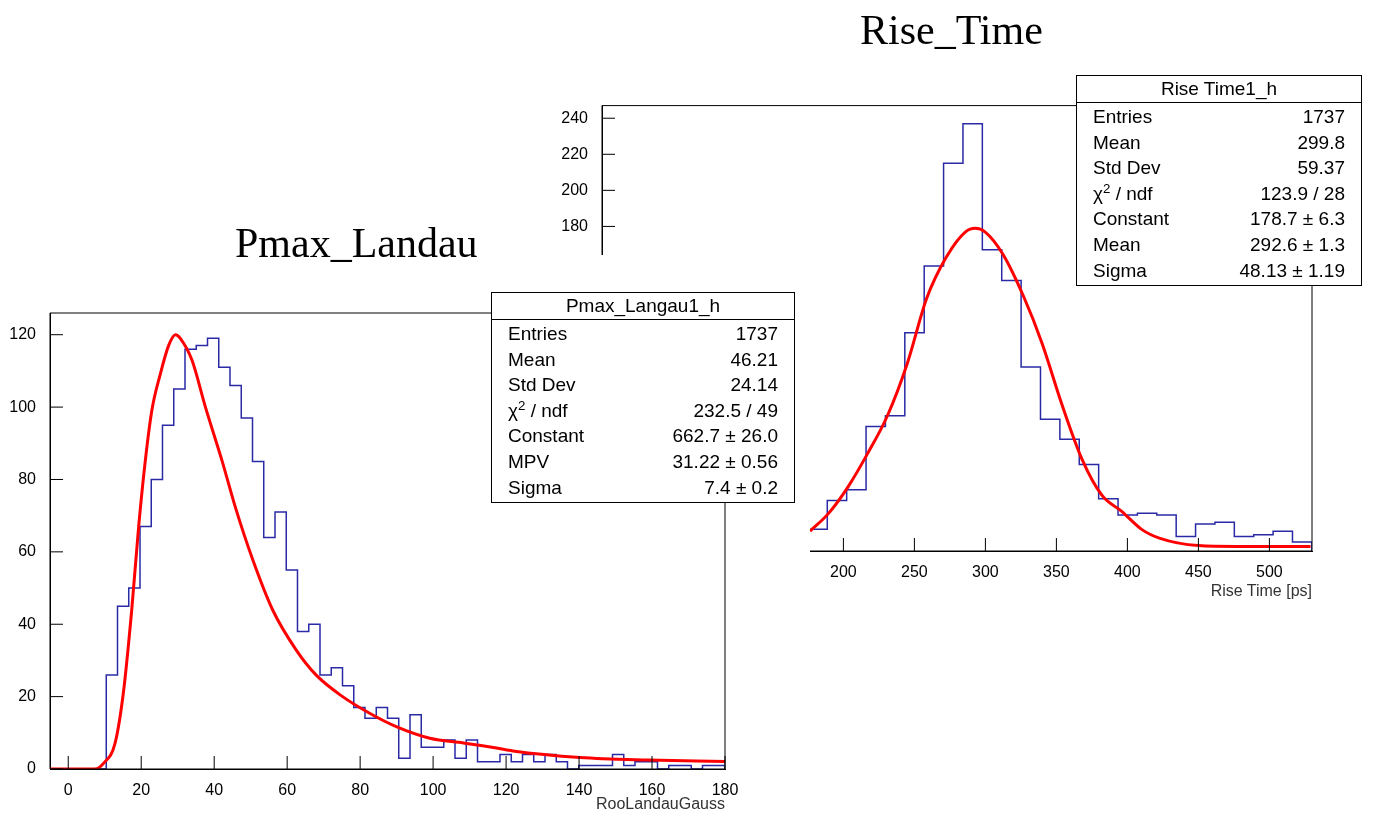 Image resolution: width=1386 pixels, height=820 pixels. Describe the element at coordinates (214, 790) in the screenshot. I see `x-tick-label: 40` at that location.